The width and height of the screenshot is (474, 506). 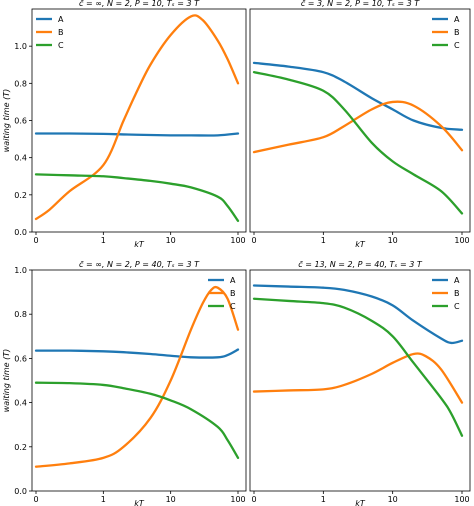 I want to click on panel-title: c̄ = ∞, N = 2, P = 10, Tₛ = 3 T, so click(x=139, y=4).